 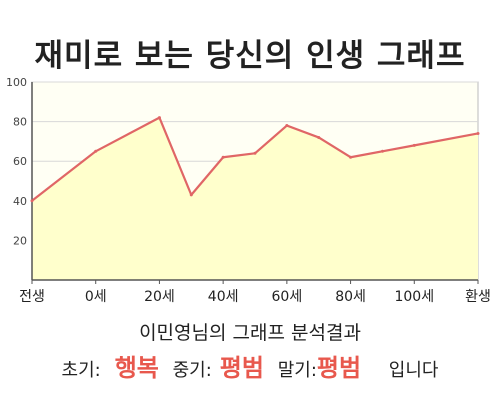 What do you see at coordinates (136, 368) in the screenshot?
I see `early-value: 행복` at bounding box center [136, 368].